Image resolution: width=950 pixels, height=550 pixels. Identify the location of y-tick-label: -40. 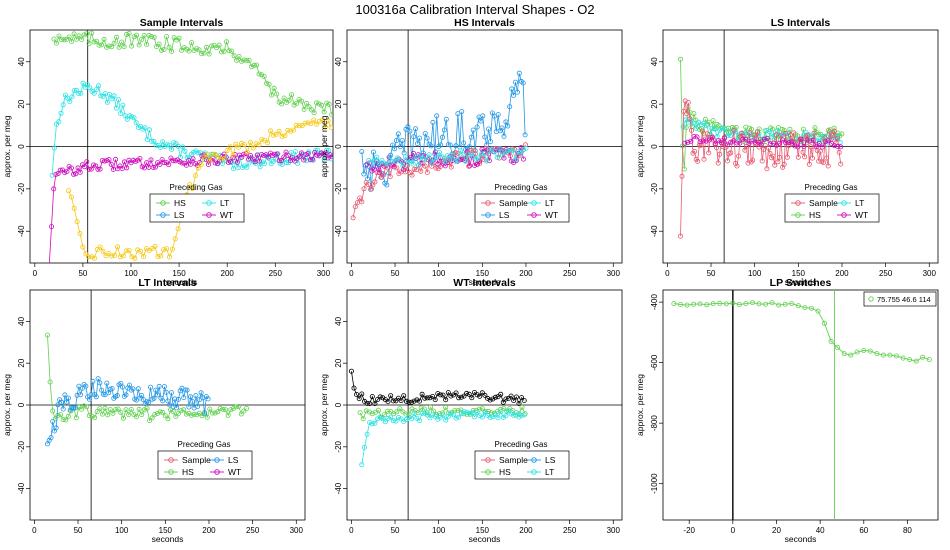
(21, 488).